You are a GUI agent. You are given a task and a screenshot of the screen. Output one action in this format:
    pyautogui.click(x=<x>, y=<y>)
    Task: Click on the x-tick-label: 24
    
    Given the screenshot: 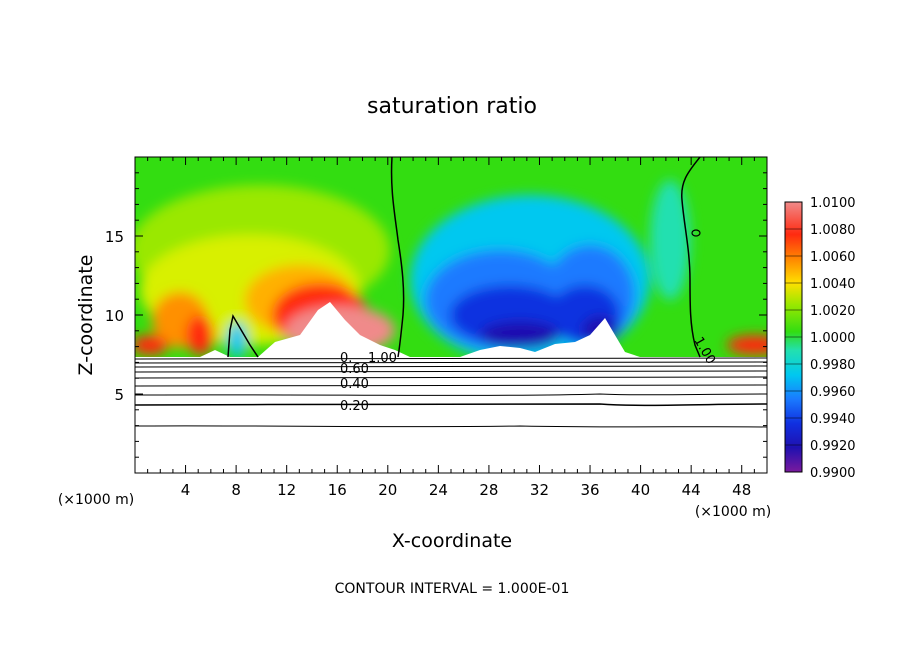 What is the action you would take?
    pyautogui.click(x=438, y=490)
    